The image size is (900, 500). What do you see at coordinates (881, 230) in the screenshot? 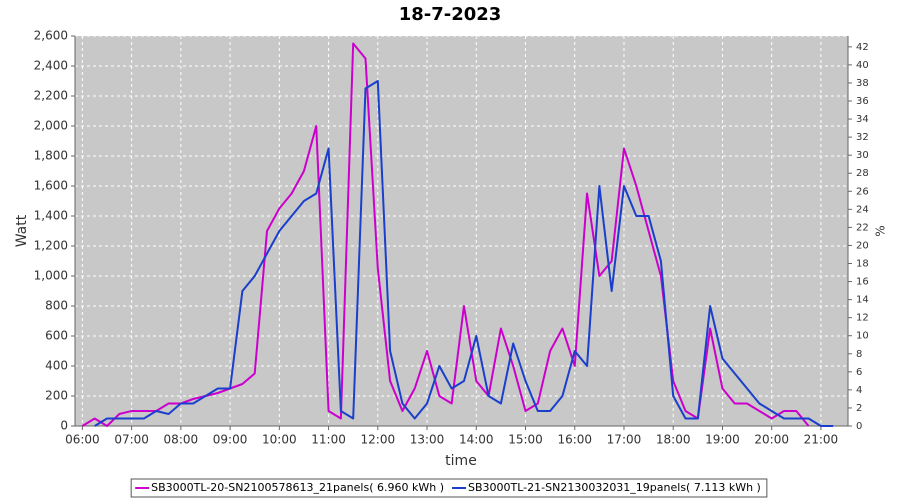
I see `y2-axis-label: %` at bounding box center [881, 230].